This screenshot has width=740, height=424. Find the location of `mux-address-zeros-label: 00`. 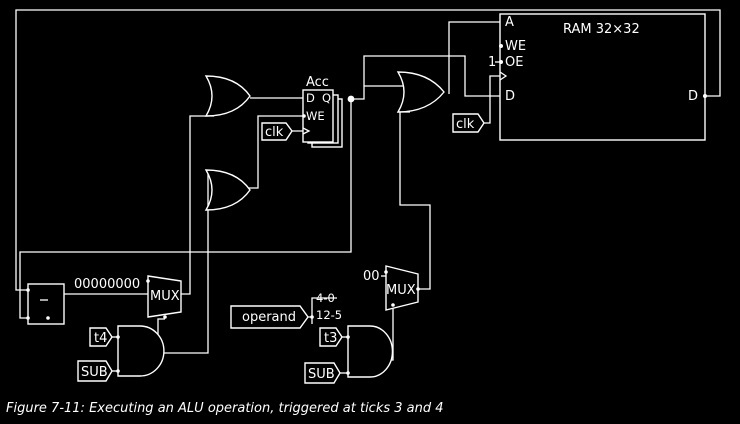

mux-address-zeros-label: 00 is located at coordinates (371, 276).